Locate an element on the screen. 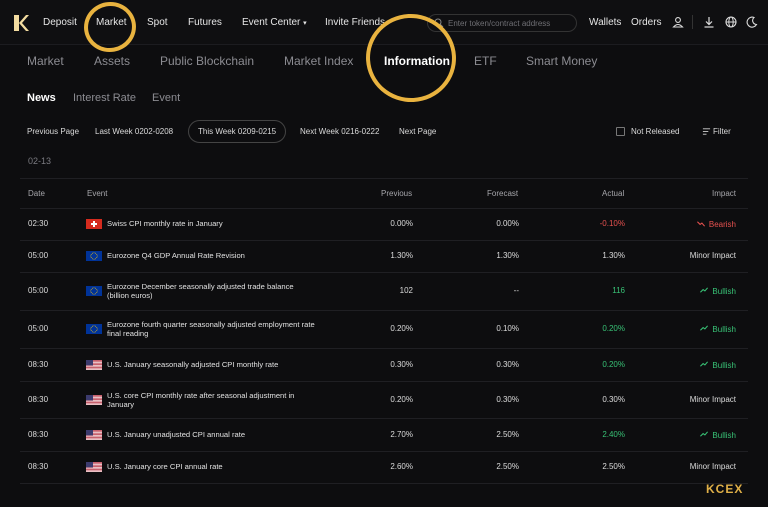 The height and width of the screenshot is (507, 768). switzerland-flag-icon is located at coordinates (94, 224).